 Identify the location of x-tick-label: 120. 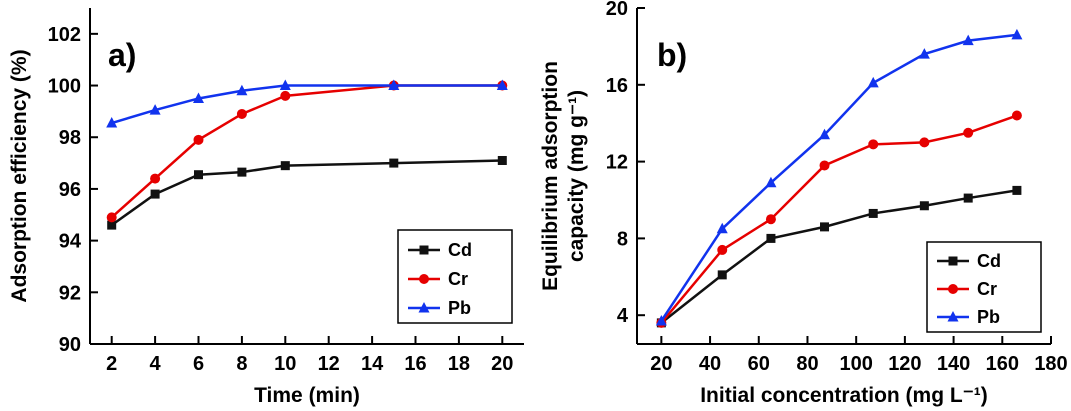
(904, 364).